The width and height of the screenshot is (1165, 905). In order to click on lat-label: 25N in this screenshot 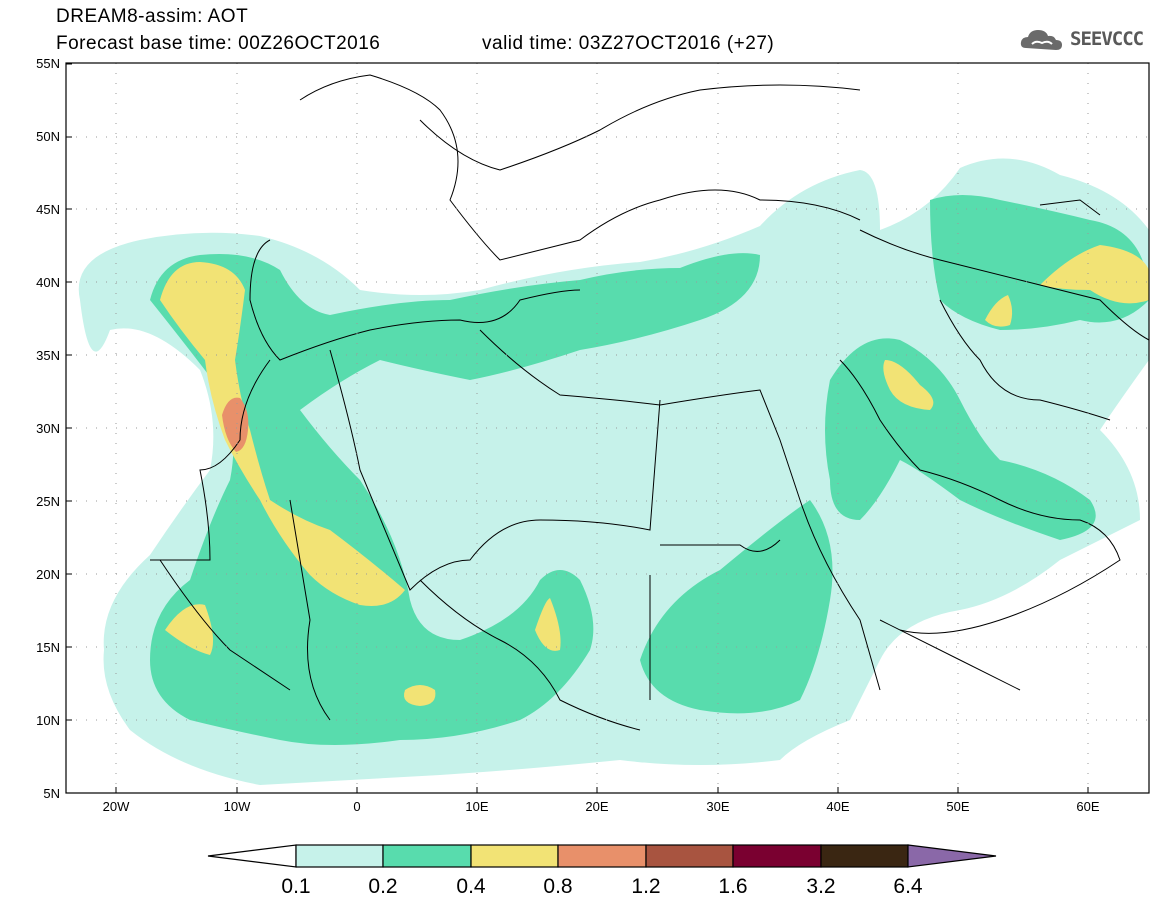, I will do `click(48, 501)`.